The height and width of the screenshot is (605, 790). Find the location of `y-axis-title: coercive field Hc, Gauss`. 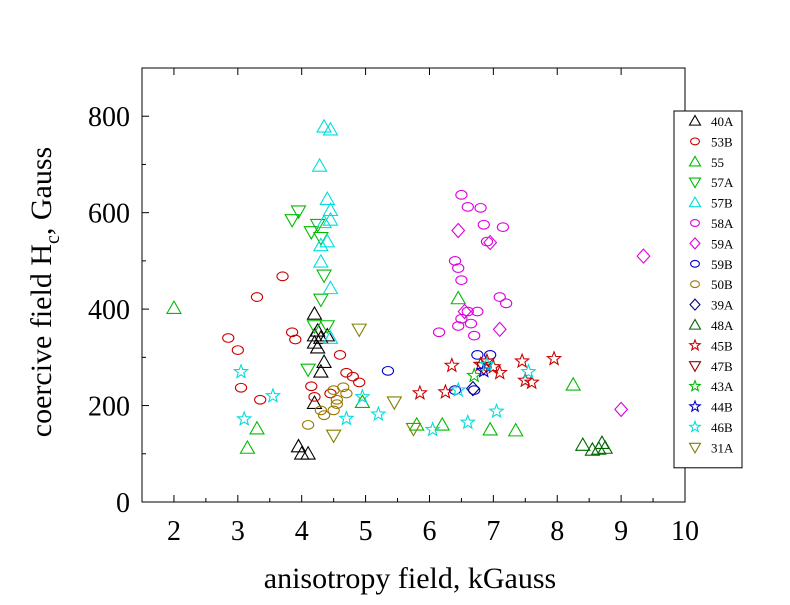

y-axis-title: coercive field Hc, Gauss is located at coordinates (44, 292).